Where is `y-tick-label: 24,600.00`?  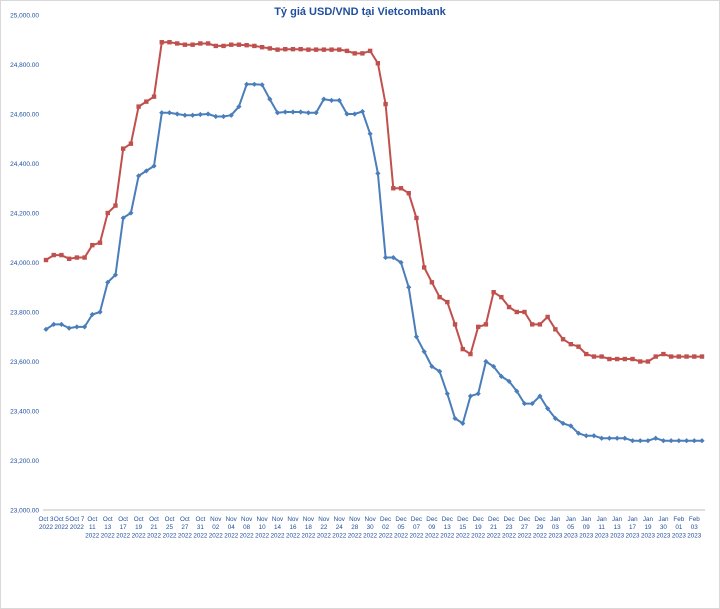
y-tick-label: 24,600.00 is located at coordinates (24, 114).